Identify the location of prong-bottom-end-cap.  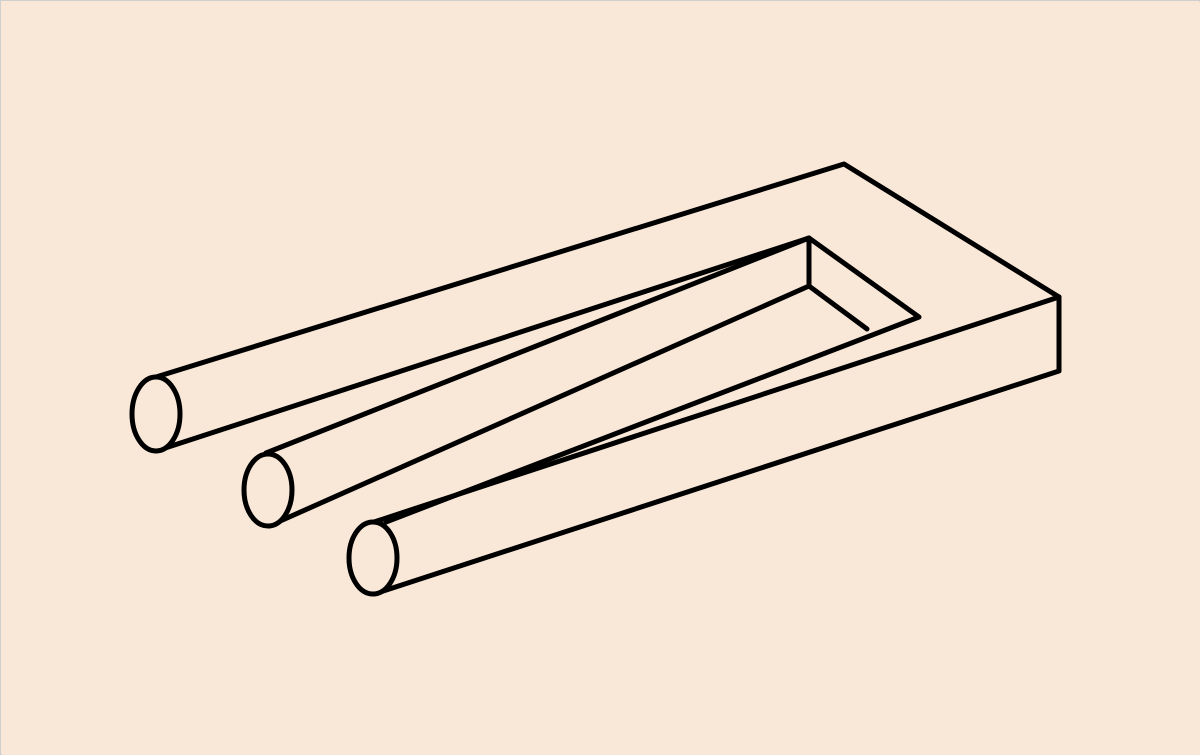
(373, 558).